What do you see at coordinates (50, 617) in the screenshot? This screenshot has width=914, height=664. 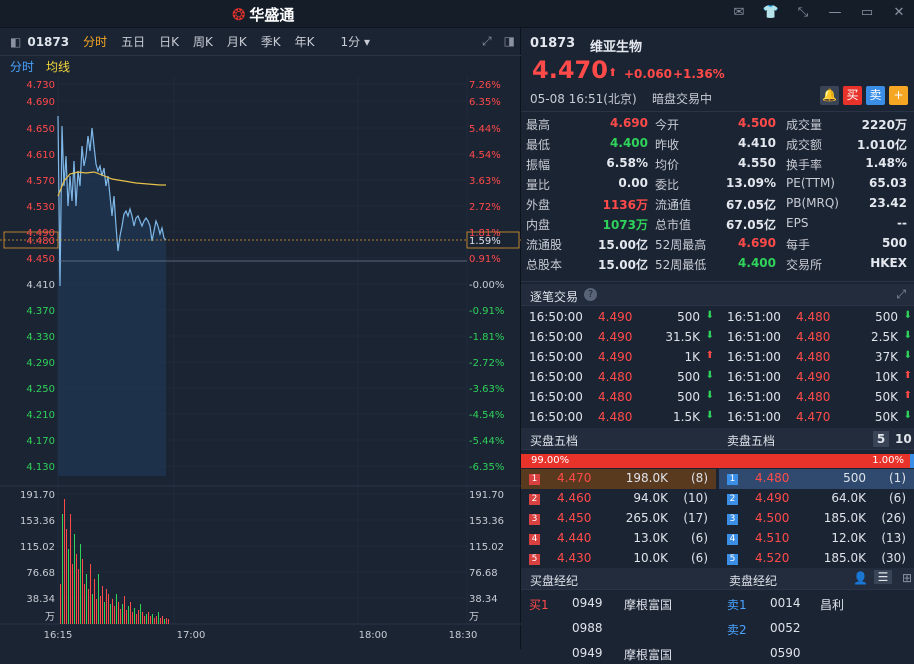 I see `vol-tick-label: 万` at bounding box center [50, 617].